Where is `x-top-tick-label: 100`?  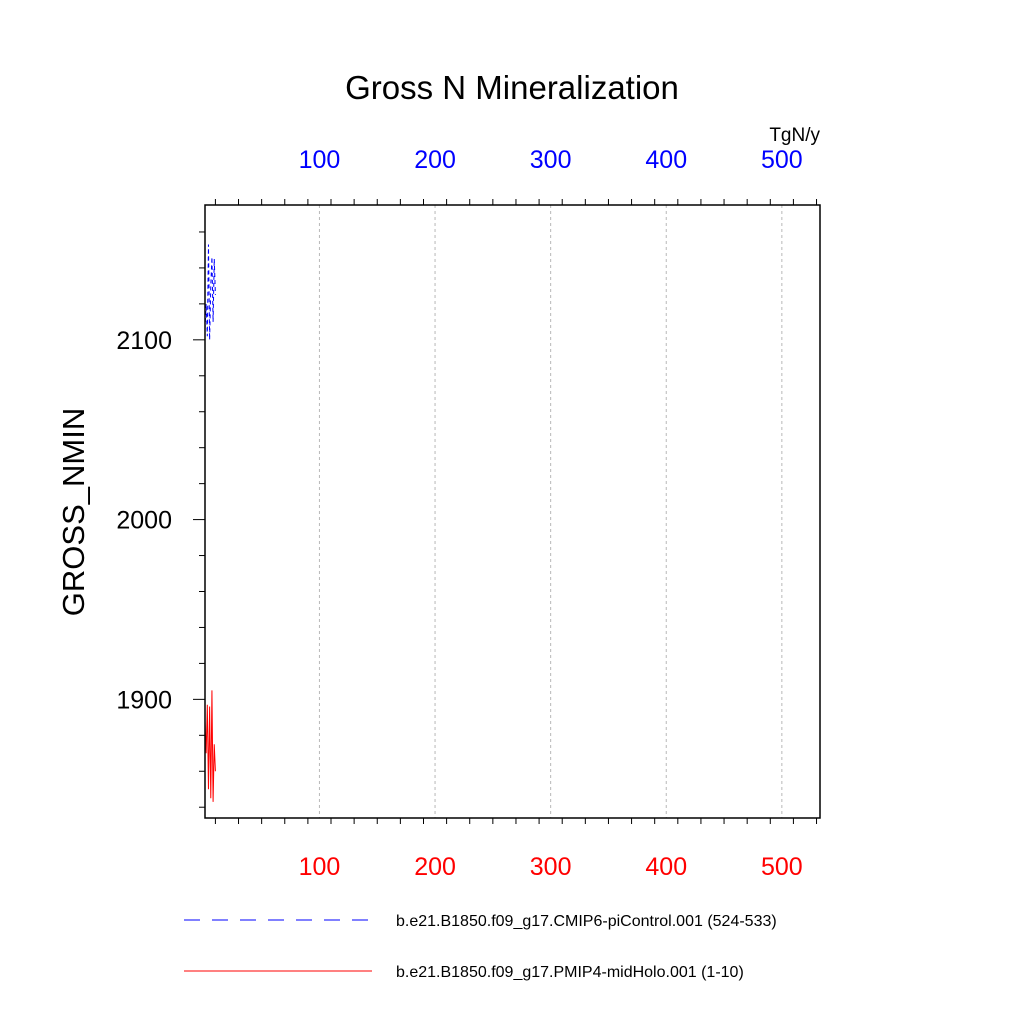
x-top-tick-label: 100 is located at coordinates (320, 160).